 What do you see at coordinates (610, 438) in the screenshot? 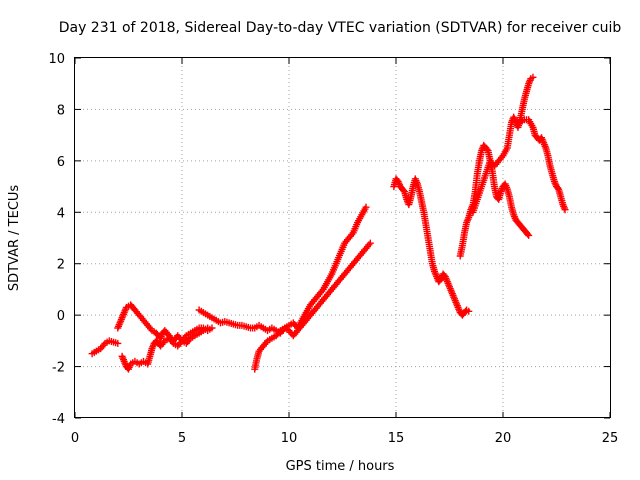
I see `x-tick-label: 25` at bounding box center [610, 438].